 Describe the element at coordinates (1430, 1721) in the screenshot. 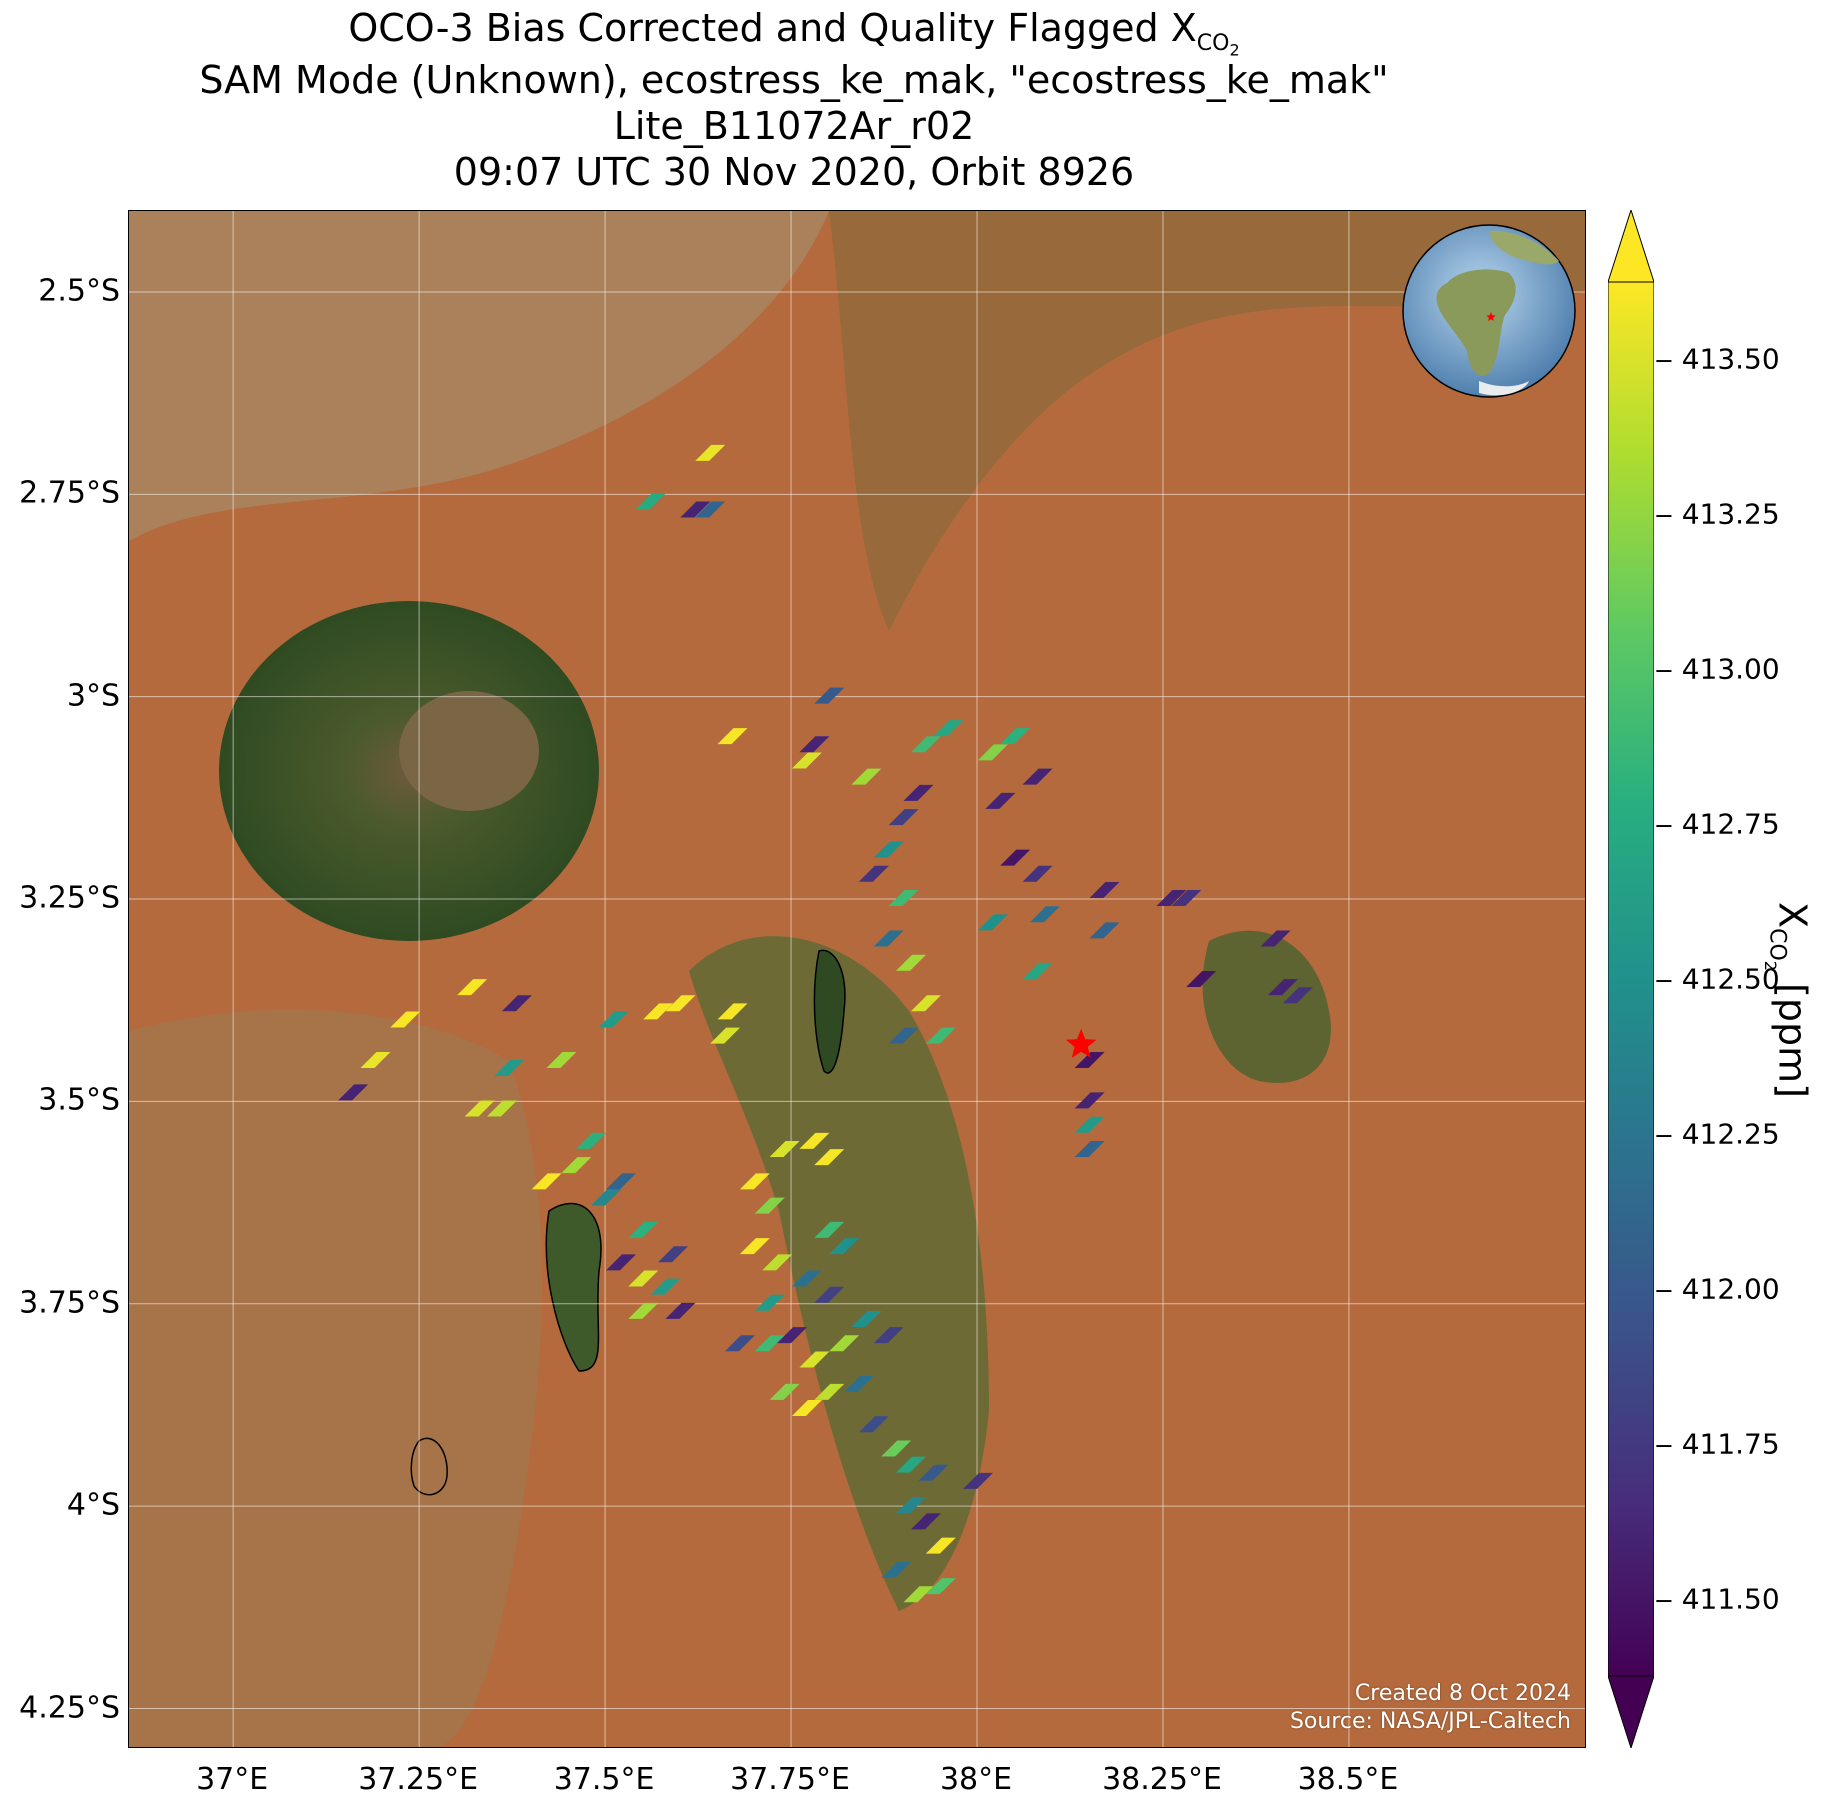

I see `credit-source: Source: NASA/JPL-Caltech` at that location.